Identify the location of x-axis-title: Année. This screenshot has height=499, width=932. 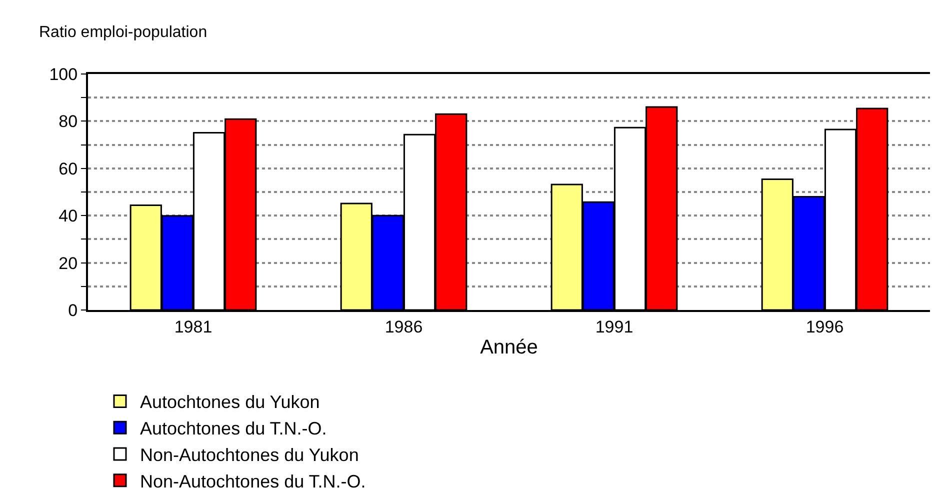
(509, 347).